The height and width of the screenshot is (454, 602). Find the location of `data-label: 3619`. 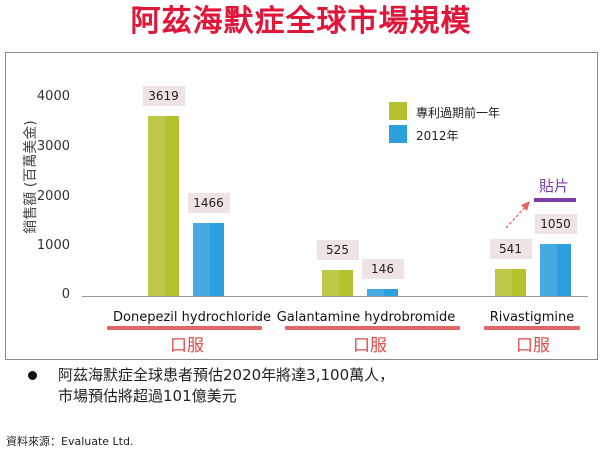

data-label: 3619 is located at coordinates (163, 95).